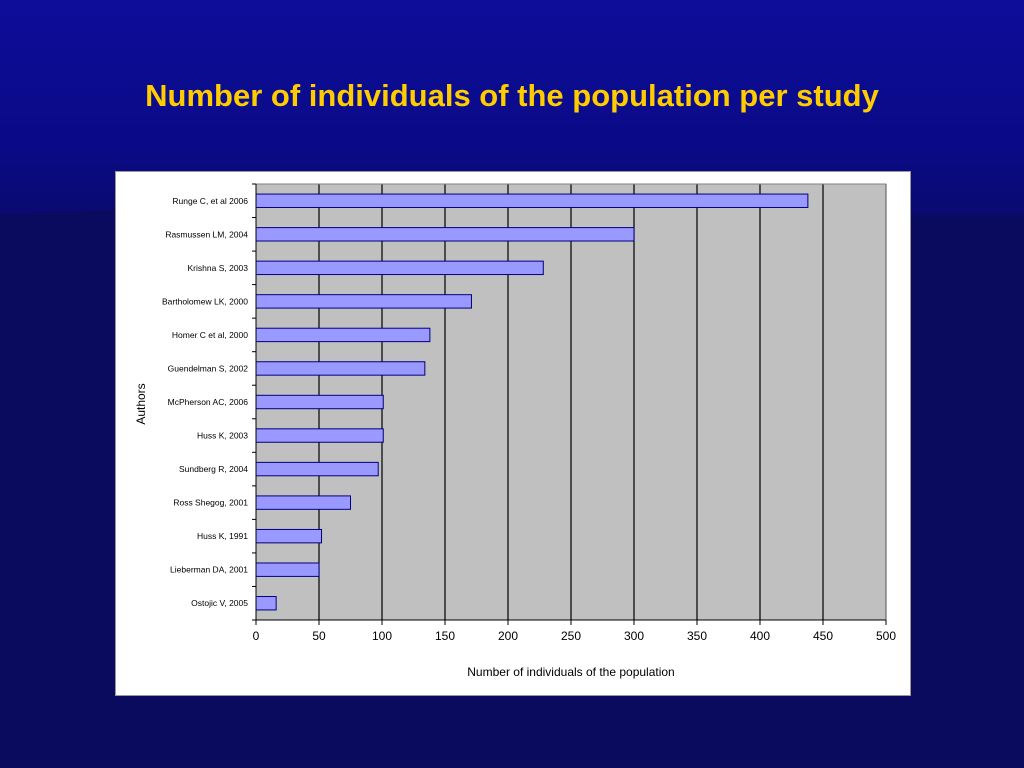 The width and height of the screenshot is (1024, 768). Describe the element at coordinates (886, 636) in the screenshot. I see `x-tick-label: 500` at that location.